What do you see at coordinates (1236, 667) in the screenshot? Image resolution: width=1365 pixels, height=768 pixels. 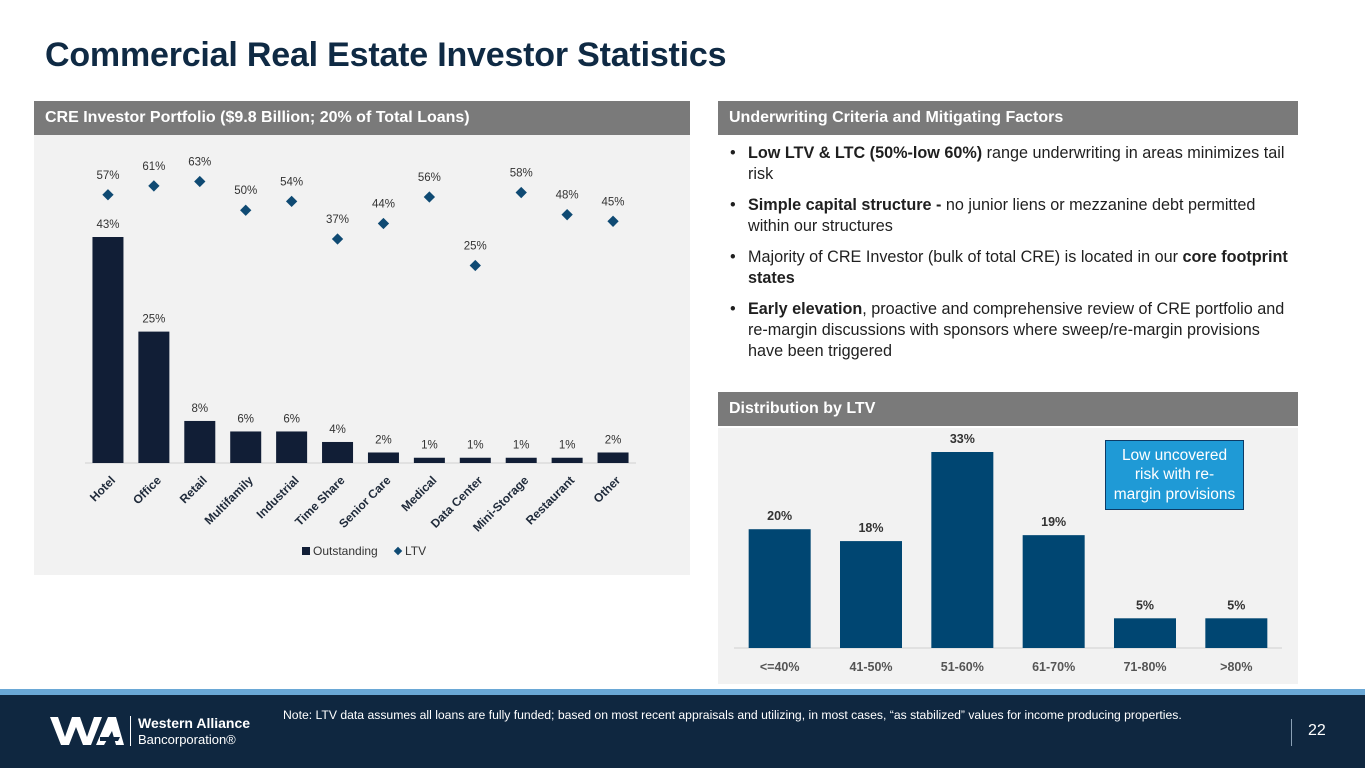 I see `ltv-category-label: >80%` at bounding box center [1236, 667].